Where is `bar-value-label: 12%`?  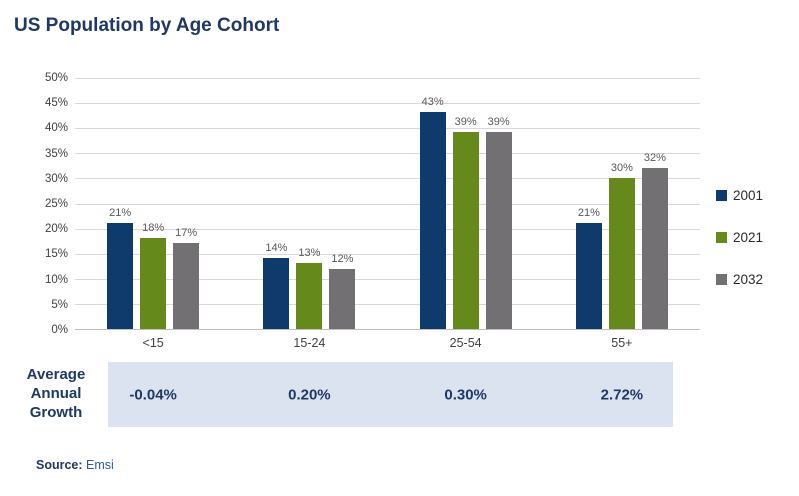 bar-value-label: 12% is located at coordinates (342, 258).